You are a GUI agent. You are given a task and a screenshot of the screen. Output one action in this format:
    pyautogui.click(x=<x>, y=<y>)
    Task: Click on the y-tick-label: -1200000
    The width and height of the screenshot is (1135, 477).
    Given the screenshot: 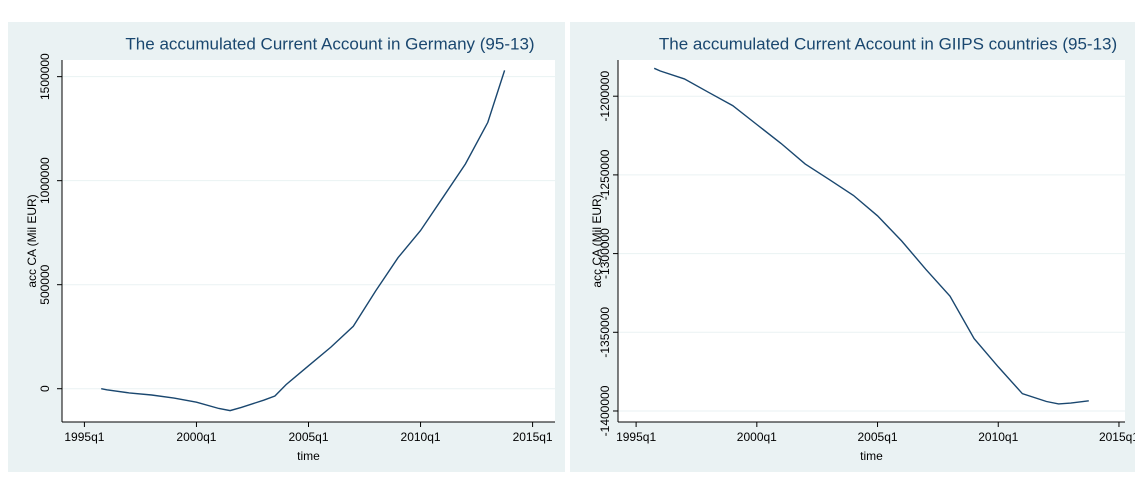 What is the action you would take?
    pyautogui.click(x=605, y=96)
    